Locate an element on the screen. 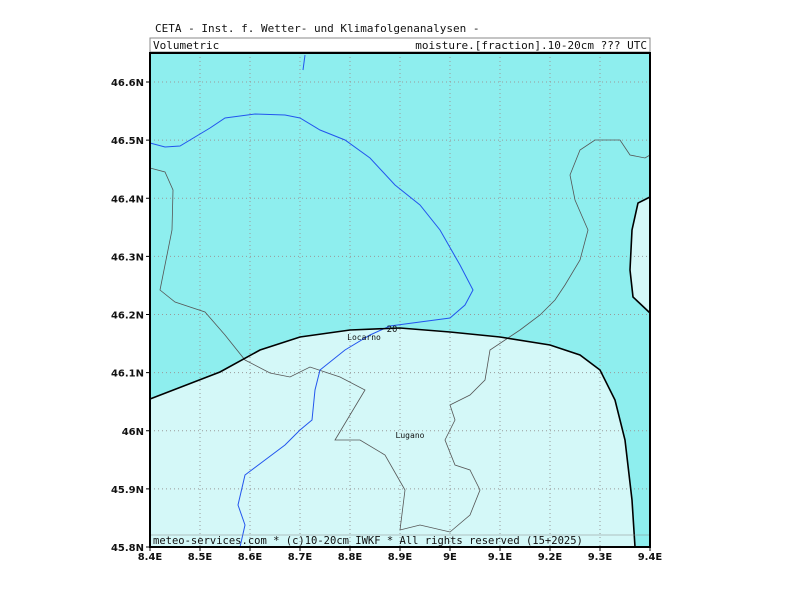 This screenshot has width=800, height=600. x-tick-label: 8.6E is located at coordinates (250, 557).